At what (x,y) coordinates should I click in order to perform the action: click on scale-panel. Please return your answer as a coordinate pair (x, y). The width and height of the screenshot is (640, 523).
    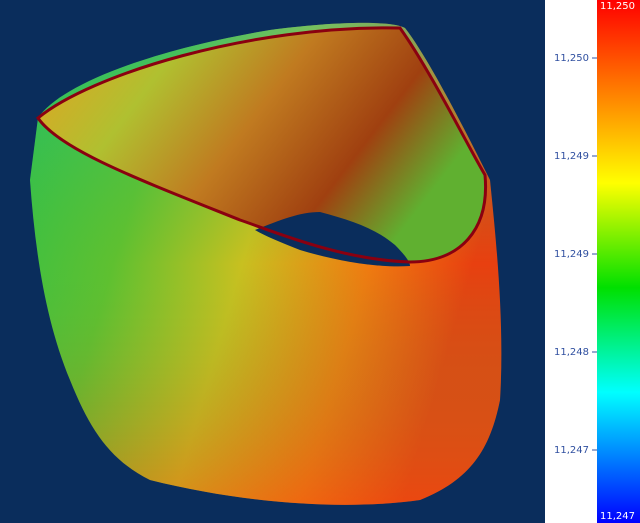
    Looking at the image, I should click on (571, 261).